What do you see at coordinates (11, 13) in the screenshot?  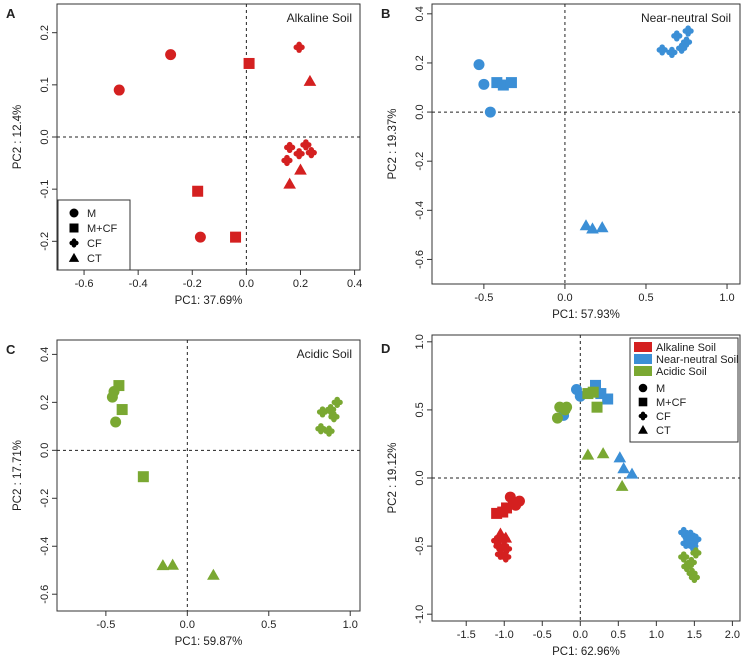 I see `panel-label-a: A` at bounding box center [11, 13].